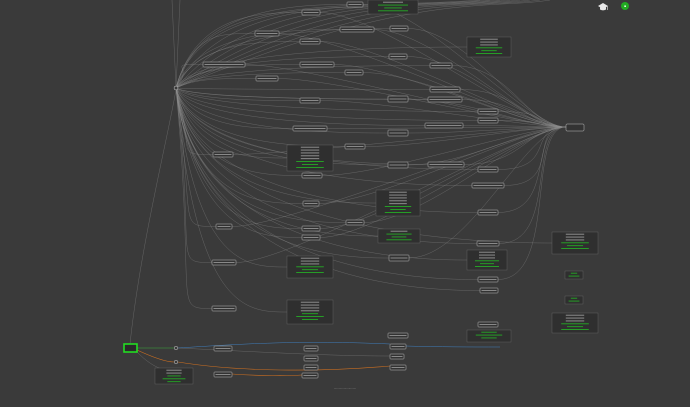 The height and width of the screenshot is (407, 690). Describe the element at coordinates (130, 348) in the screenshot. I see `selected-start-node` at that location.